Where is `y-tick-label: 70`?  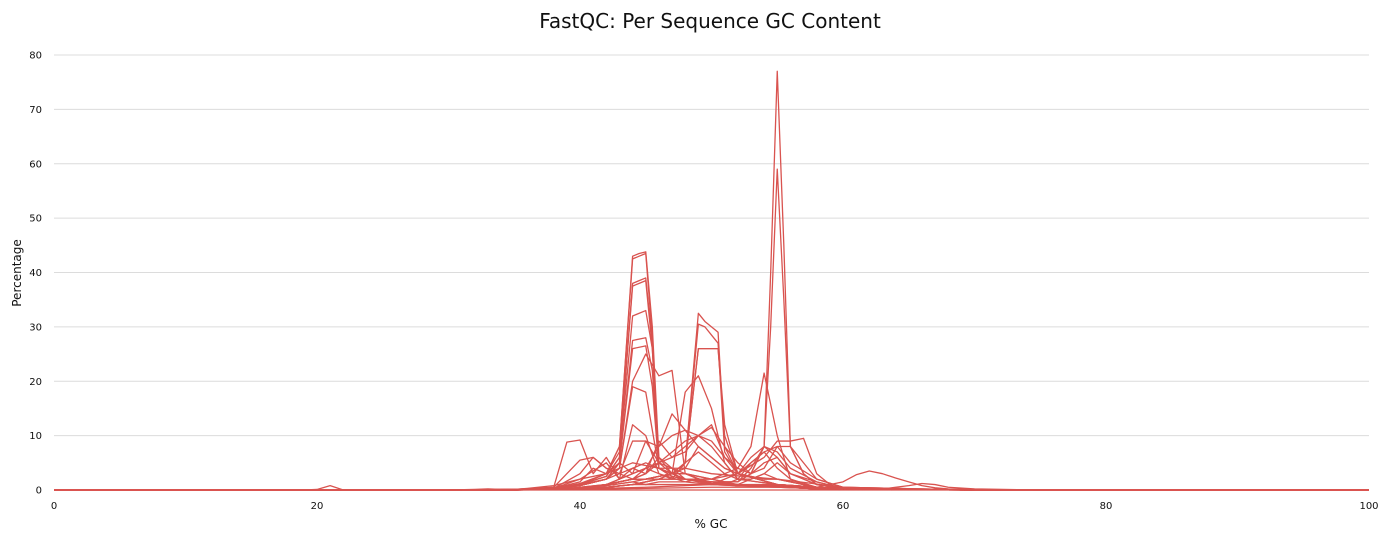 y-tick-label: 70 is located at coordinates (35, 110).